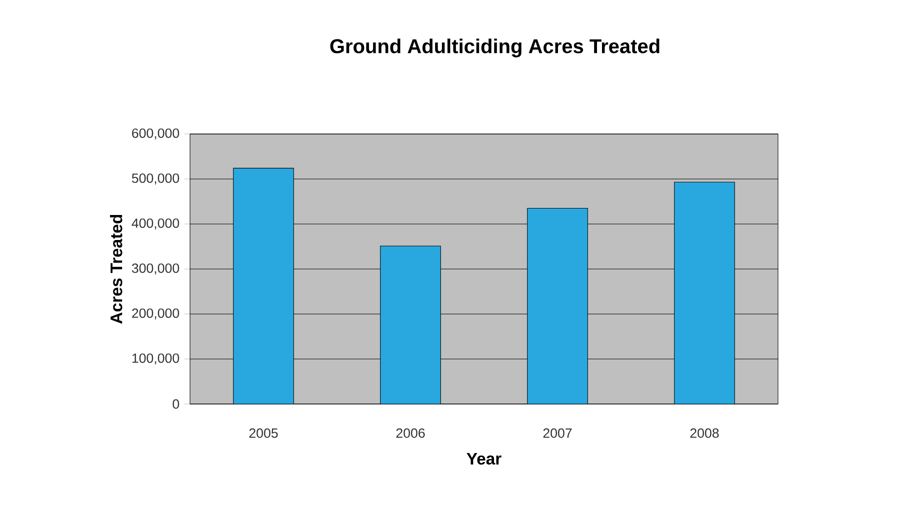 This screenshot has height=523, width=905. I want to click on x-tick-label: 2006, so click(410, 433).